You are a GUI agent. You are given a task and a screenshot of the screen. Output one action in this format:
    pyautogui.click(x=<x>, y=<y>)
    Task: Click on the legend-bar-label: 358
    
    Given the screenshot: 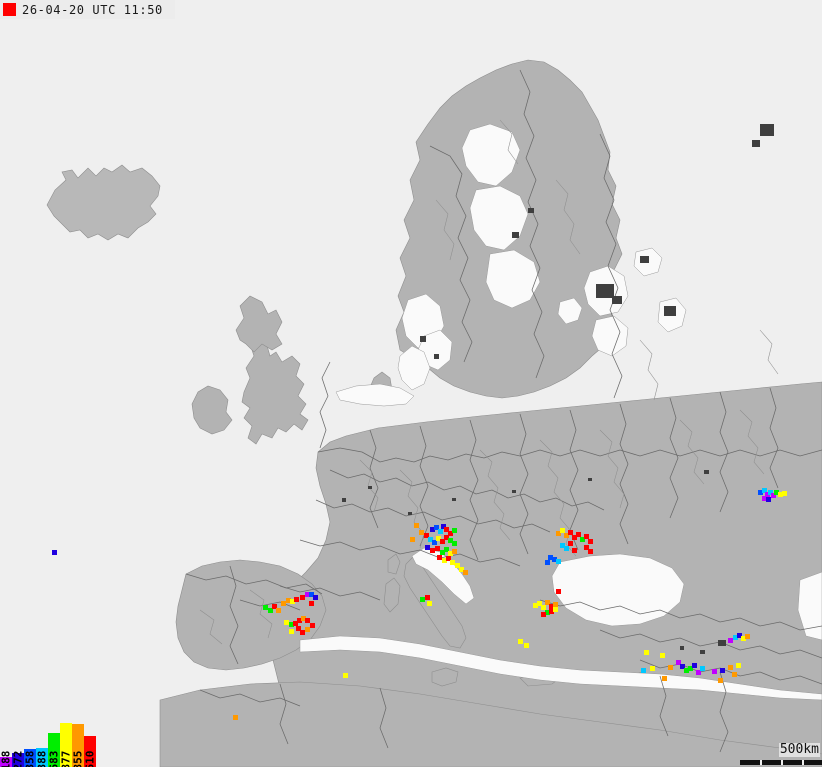 What is the action you would take?
    pyautogui.click(x=30, y=758)
    